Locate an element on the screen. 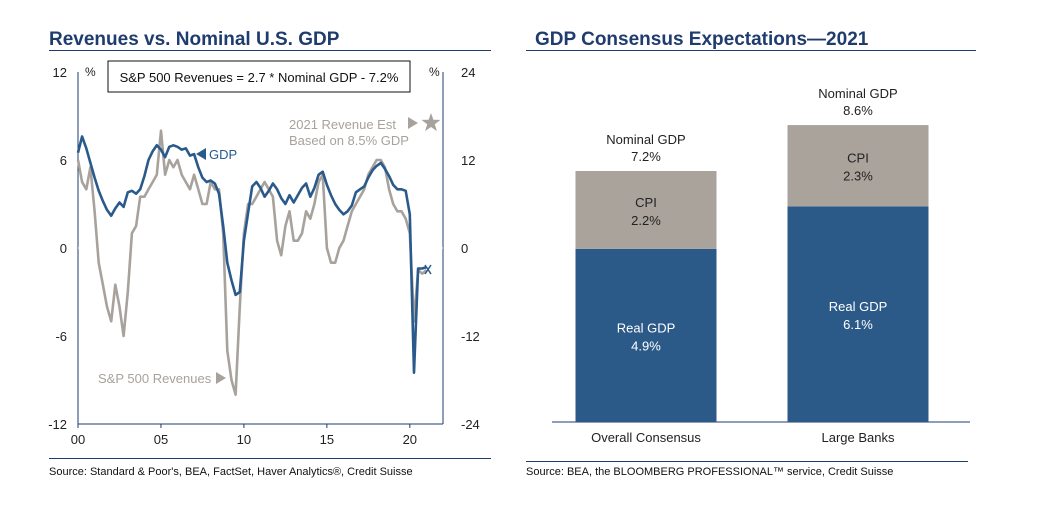 Image resolution: width=1044 pixels, height=517 pixels. real-gdp-value-label: 4.9% is located at coordinates (646, 345).